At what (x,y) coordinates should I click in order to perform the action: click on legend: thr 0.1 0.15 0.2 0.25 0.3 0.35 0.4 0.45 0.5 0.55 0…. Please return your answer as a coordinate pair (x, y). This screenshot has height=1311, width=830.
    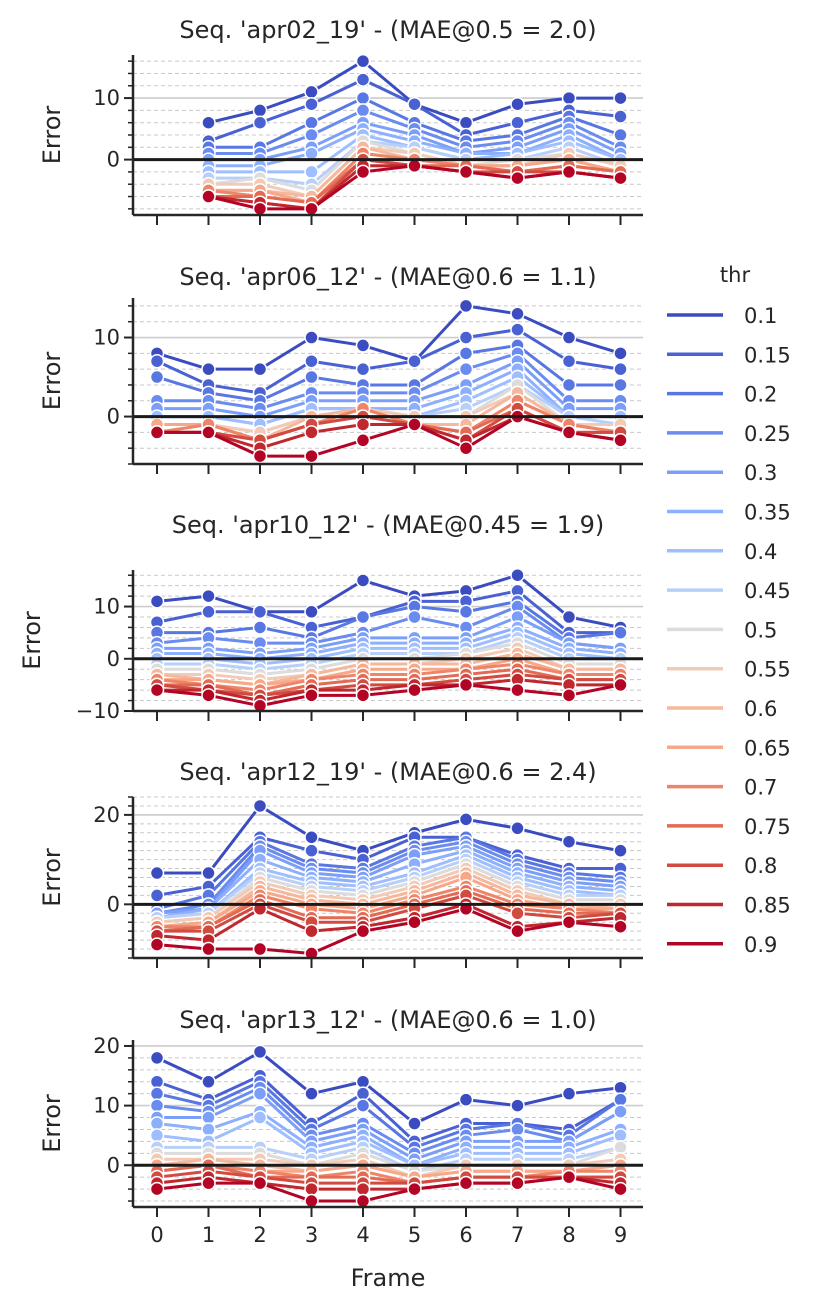
    Looking at the image, I should click on (729, 610).